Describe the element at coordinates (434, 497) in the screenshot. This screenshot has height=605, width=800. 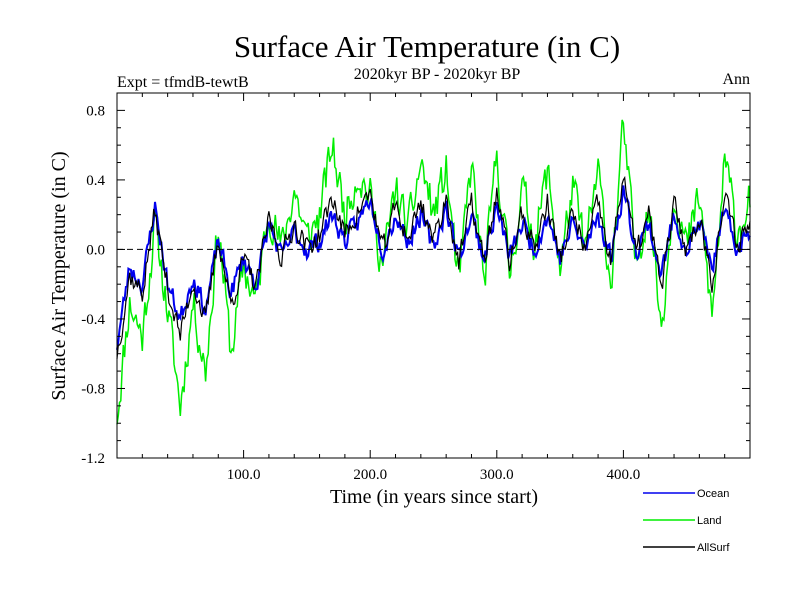
I see `x-axis-label: Time (in years since start)` at that location.